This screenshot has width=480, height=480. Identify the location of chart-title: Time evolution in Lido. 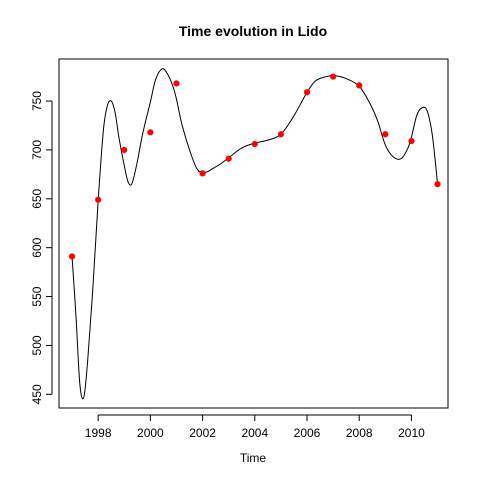
(253, 31).